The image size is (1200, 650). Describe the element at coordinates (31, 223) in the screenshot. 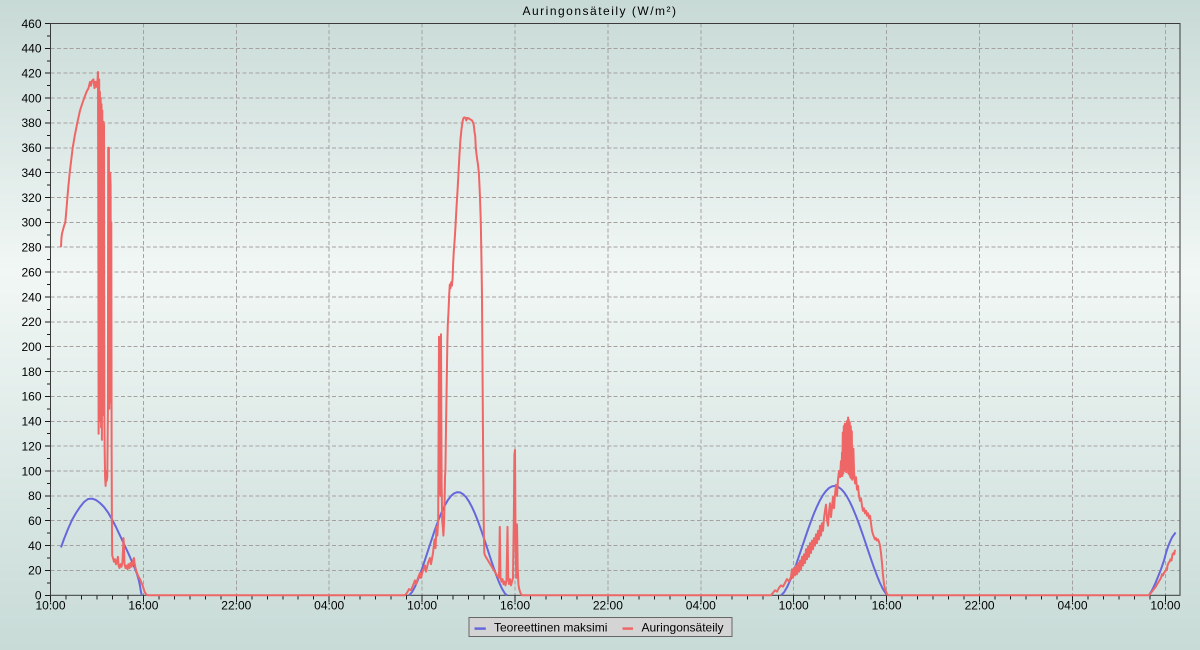

I see `svg-text: 300` at that location.